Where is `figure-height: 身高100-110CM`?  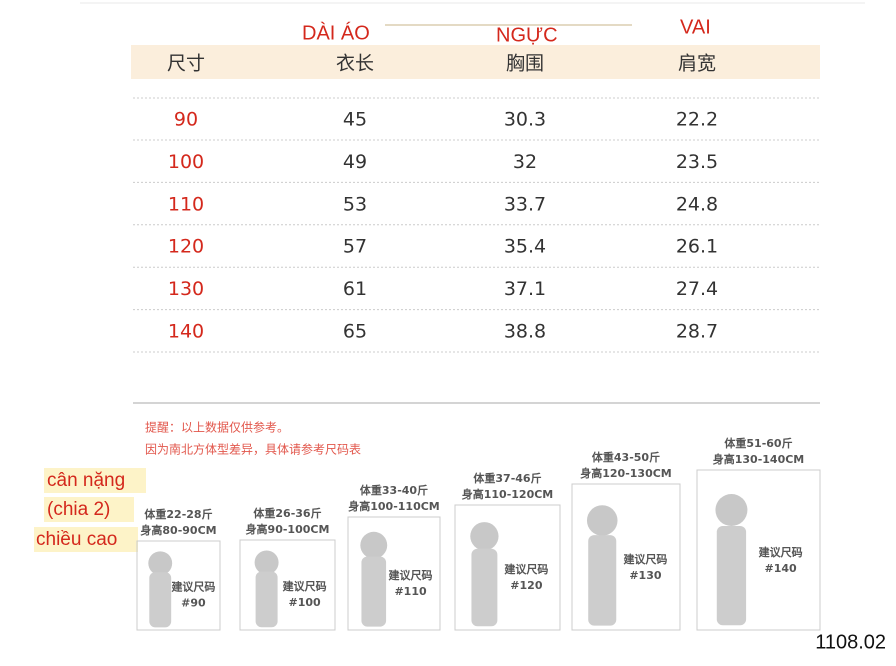
figure-height: 身高100-110CM is located at coordinates (394, 506).